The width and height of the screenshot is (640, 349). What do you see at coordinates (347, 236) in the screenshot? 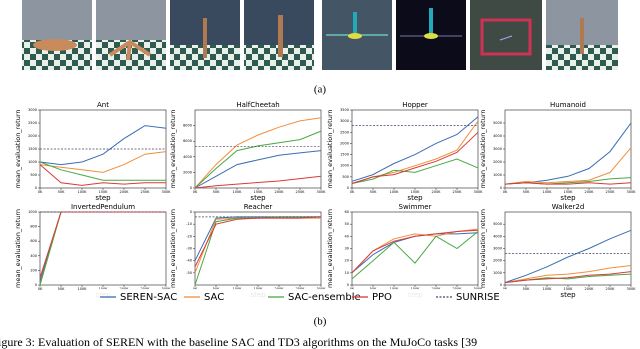
I see `y-tick-label: 40` at bounding box center [347, 236].